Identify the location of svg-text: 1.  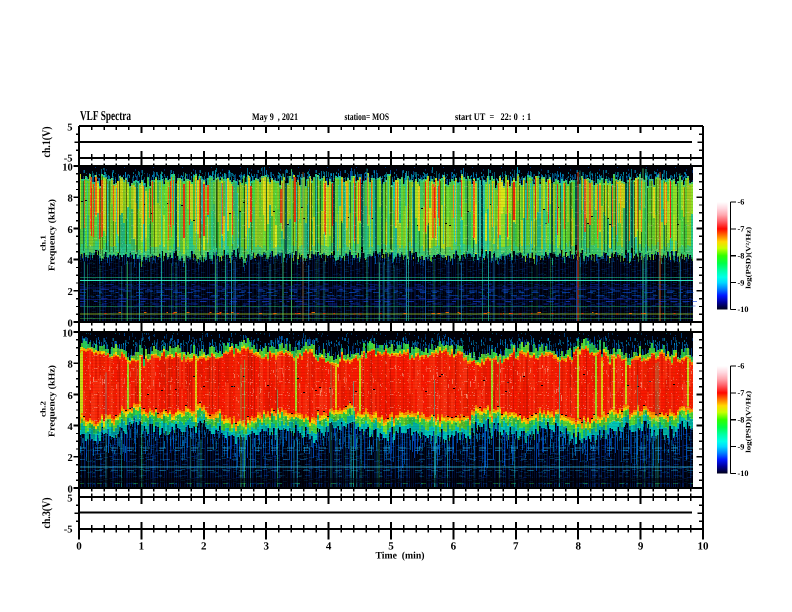
(142, 547).